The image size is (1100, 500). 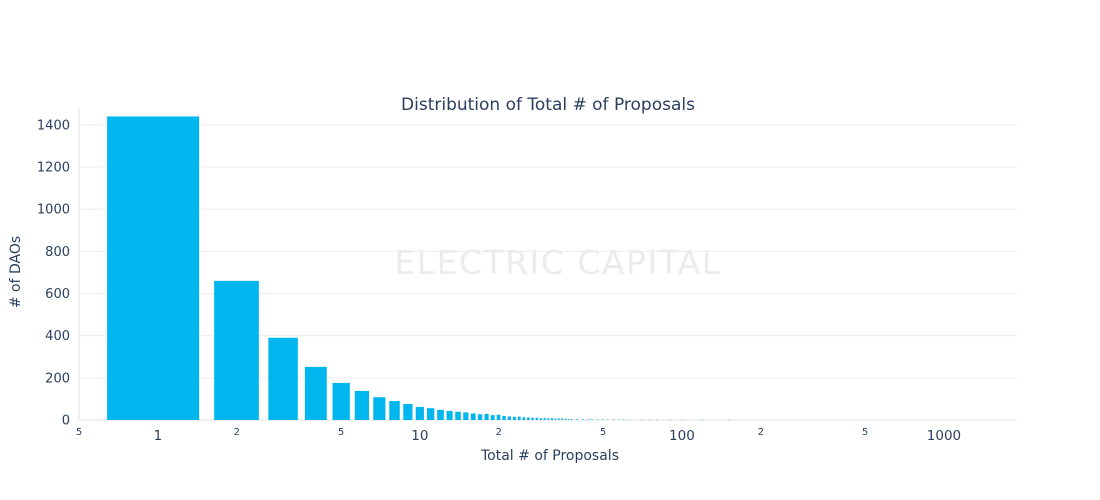 I want to click on y-tick-label: 0, so click(x=66, y=421).